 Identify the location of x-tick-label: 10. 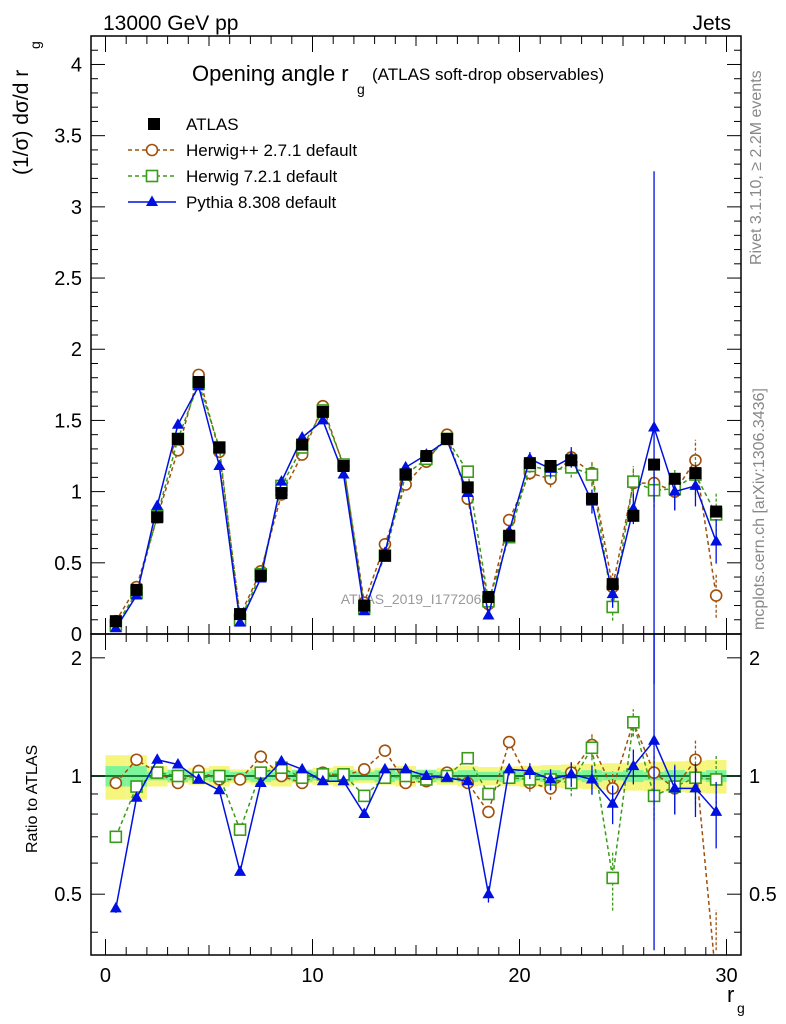
(312, 976).